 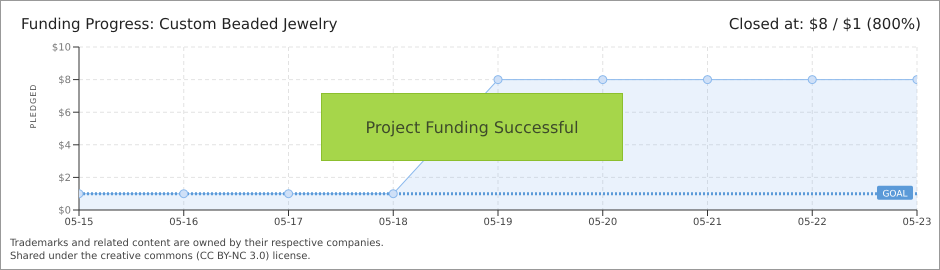 What do you see at coordinates (917, 222) in the screenshot?
I see `x-tick-label: 05-23` at bounding box center [917, 222].